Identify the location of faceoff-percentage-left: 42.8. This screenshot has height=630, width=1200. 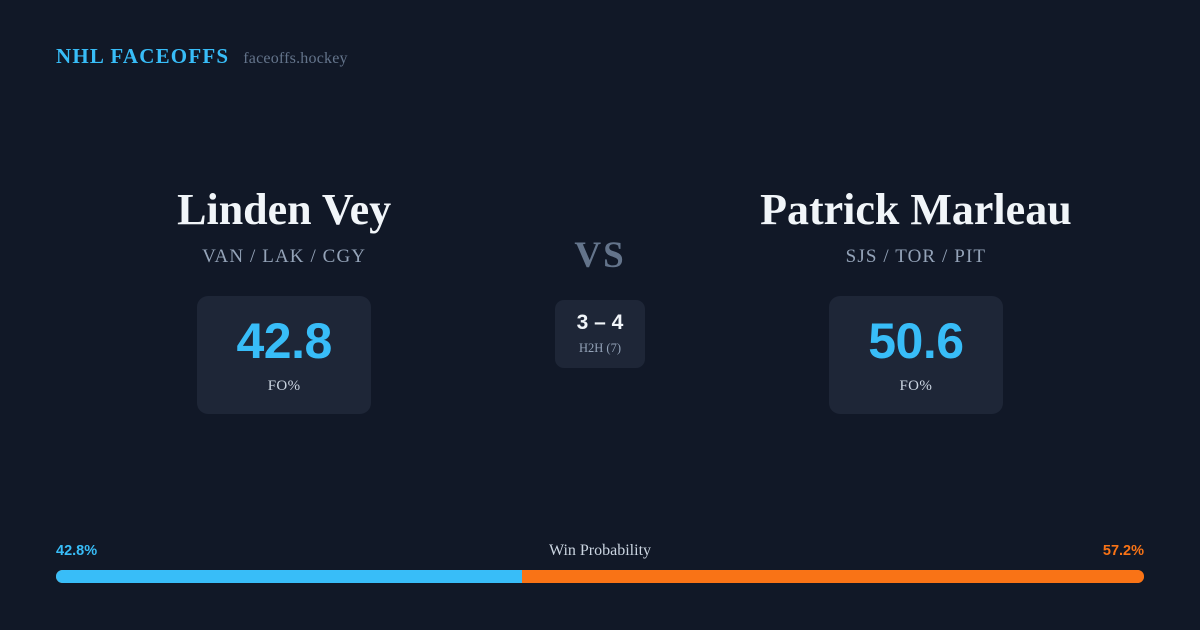
(284, 340).